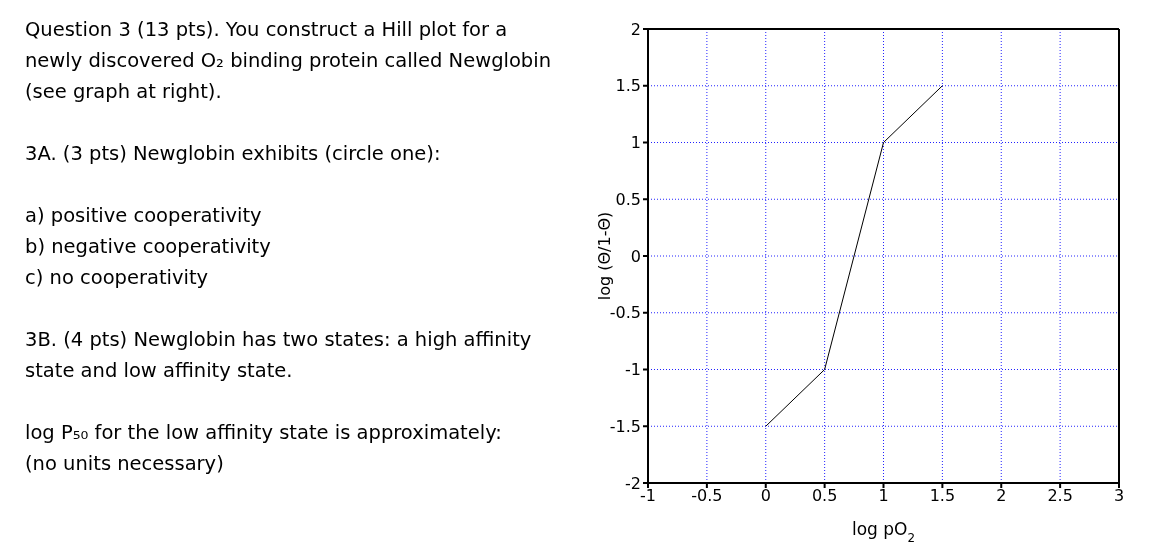 The height and width of the screenshot is (555, 1163). What do you see at coordinates (1119, 496) in the screenshot?
I see `x-tick-label: 3` at bounding box center [1119, 496].